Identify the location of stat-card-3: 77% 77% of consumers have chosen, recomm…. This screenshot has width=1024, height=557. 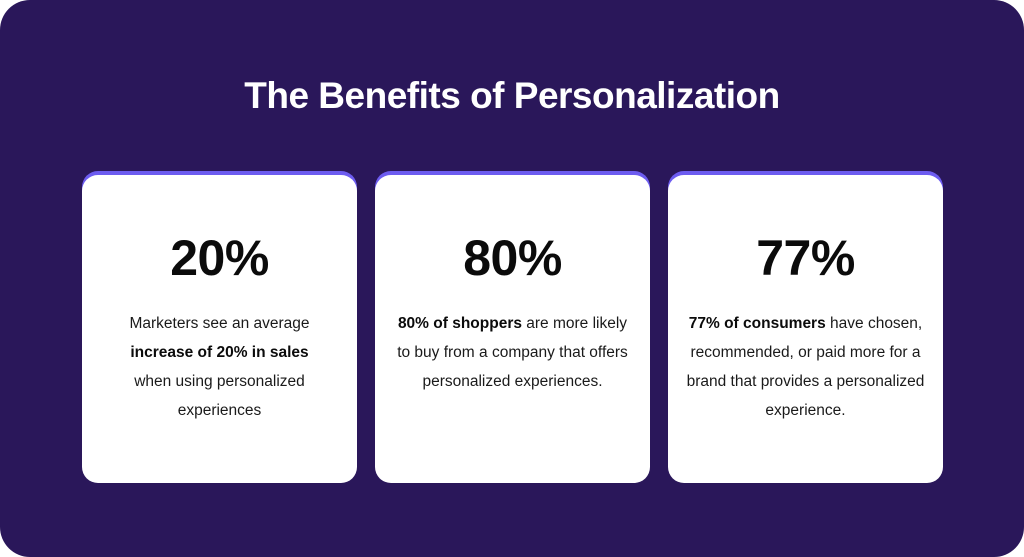
(805, 329).